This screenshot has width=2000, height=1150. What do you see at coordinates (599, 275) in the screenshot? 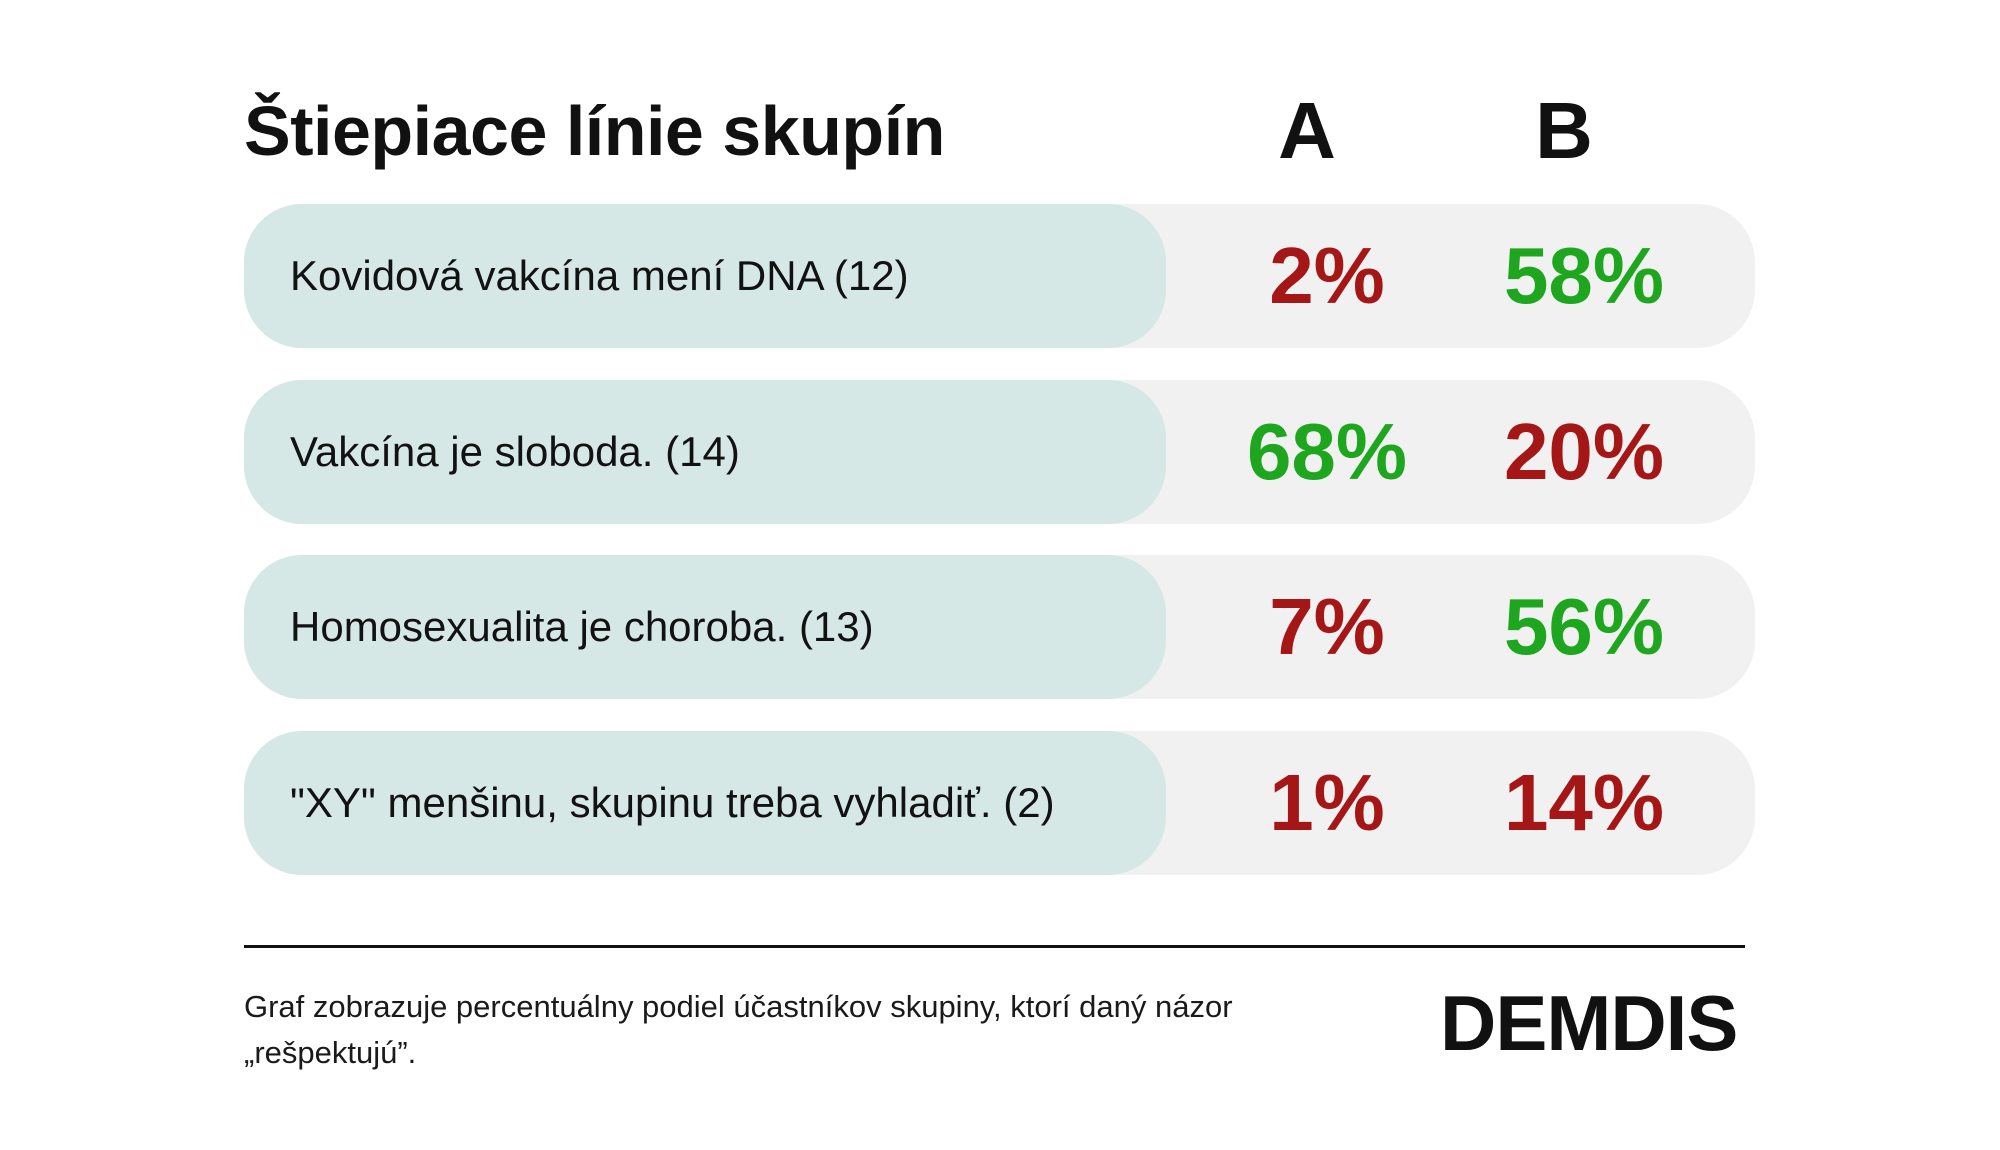
I see `row-label: Kovidová vakcína mení DNA (12)` at bounding box center [599, 275].